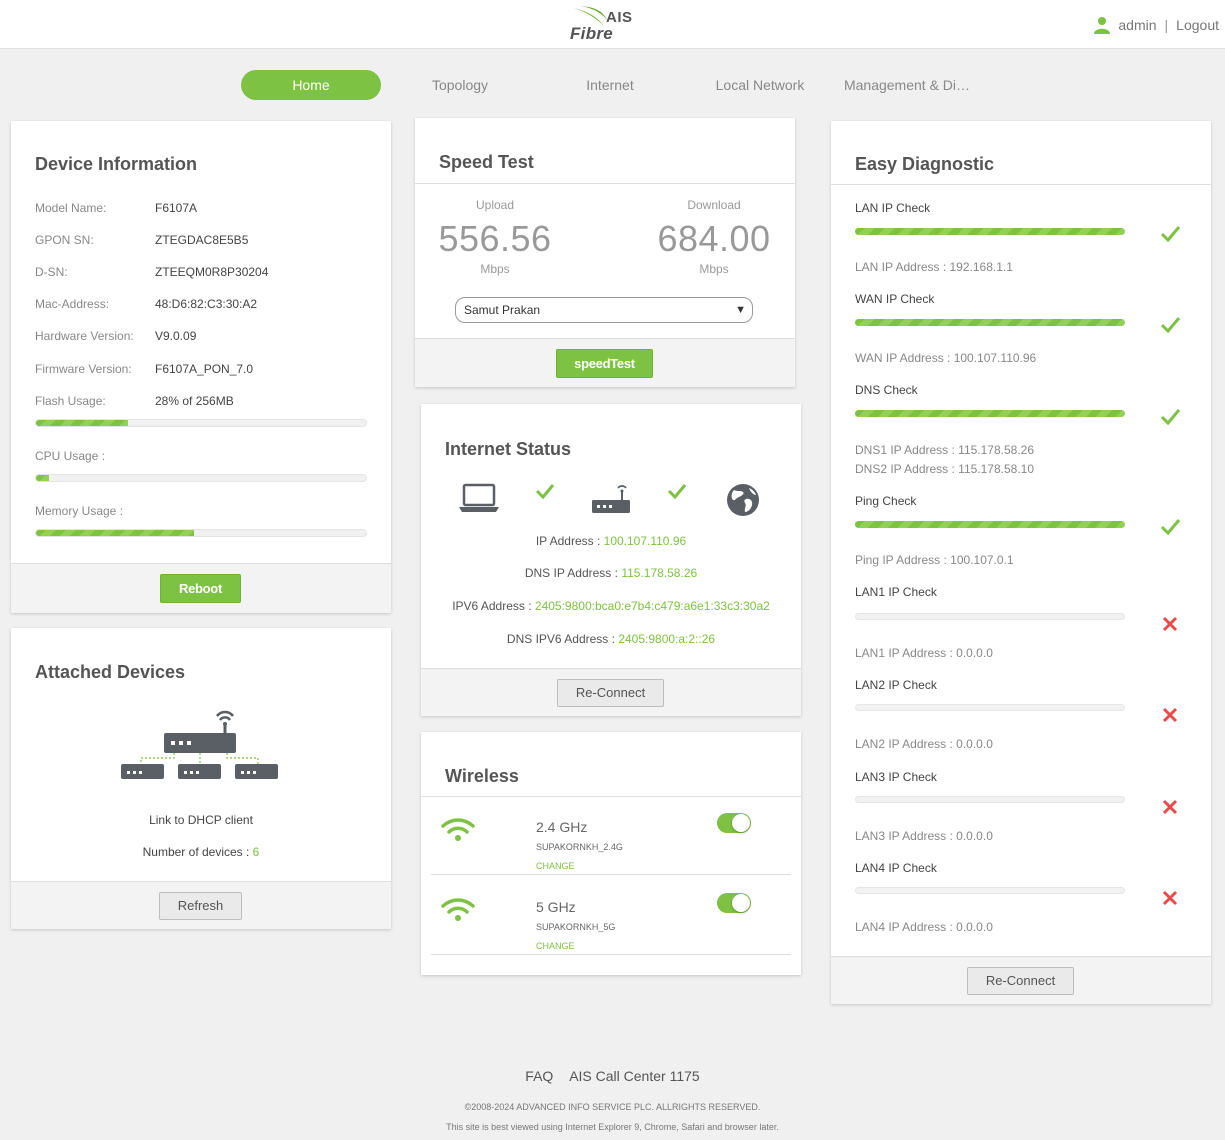  I want to click on dhcp-client-link: Link to DHCP client, so click(201, 820).